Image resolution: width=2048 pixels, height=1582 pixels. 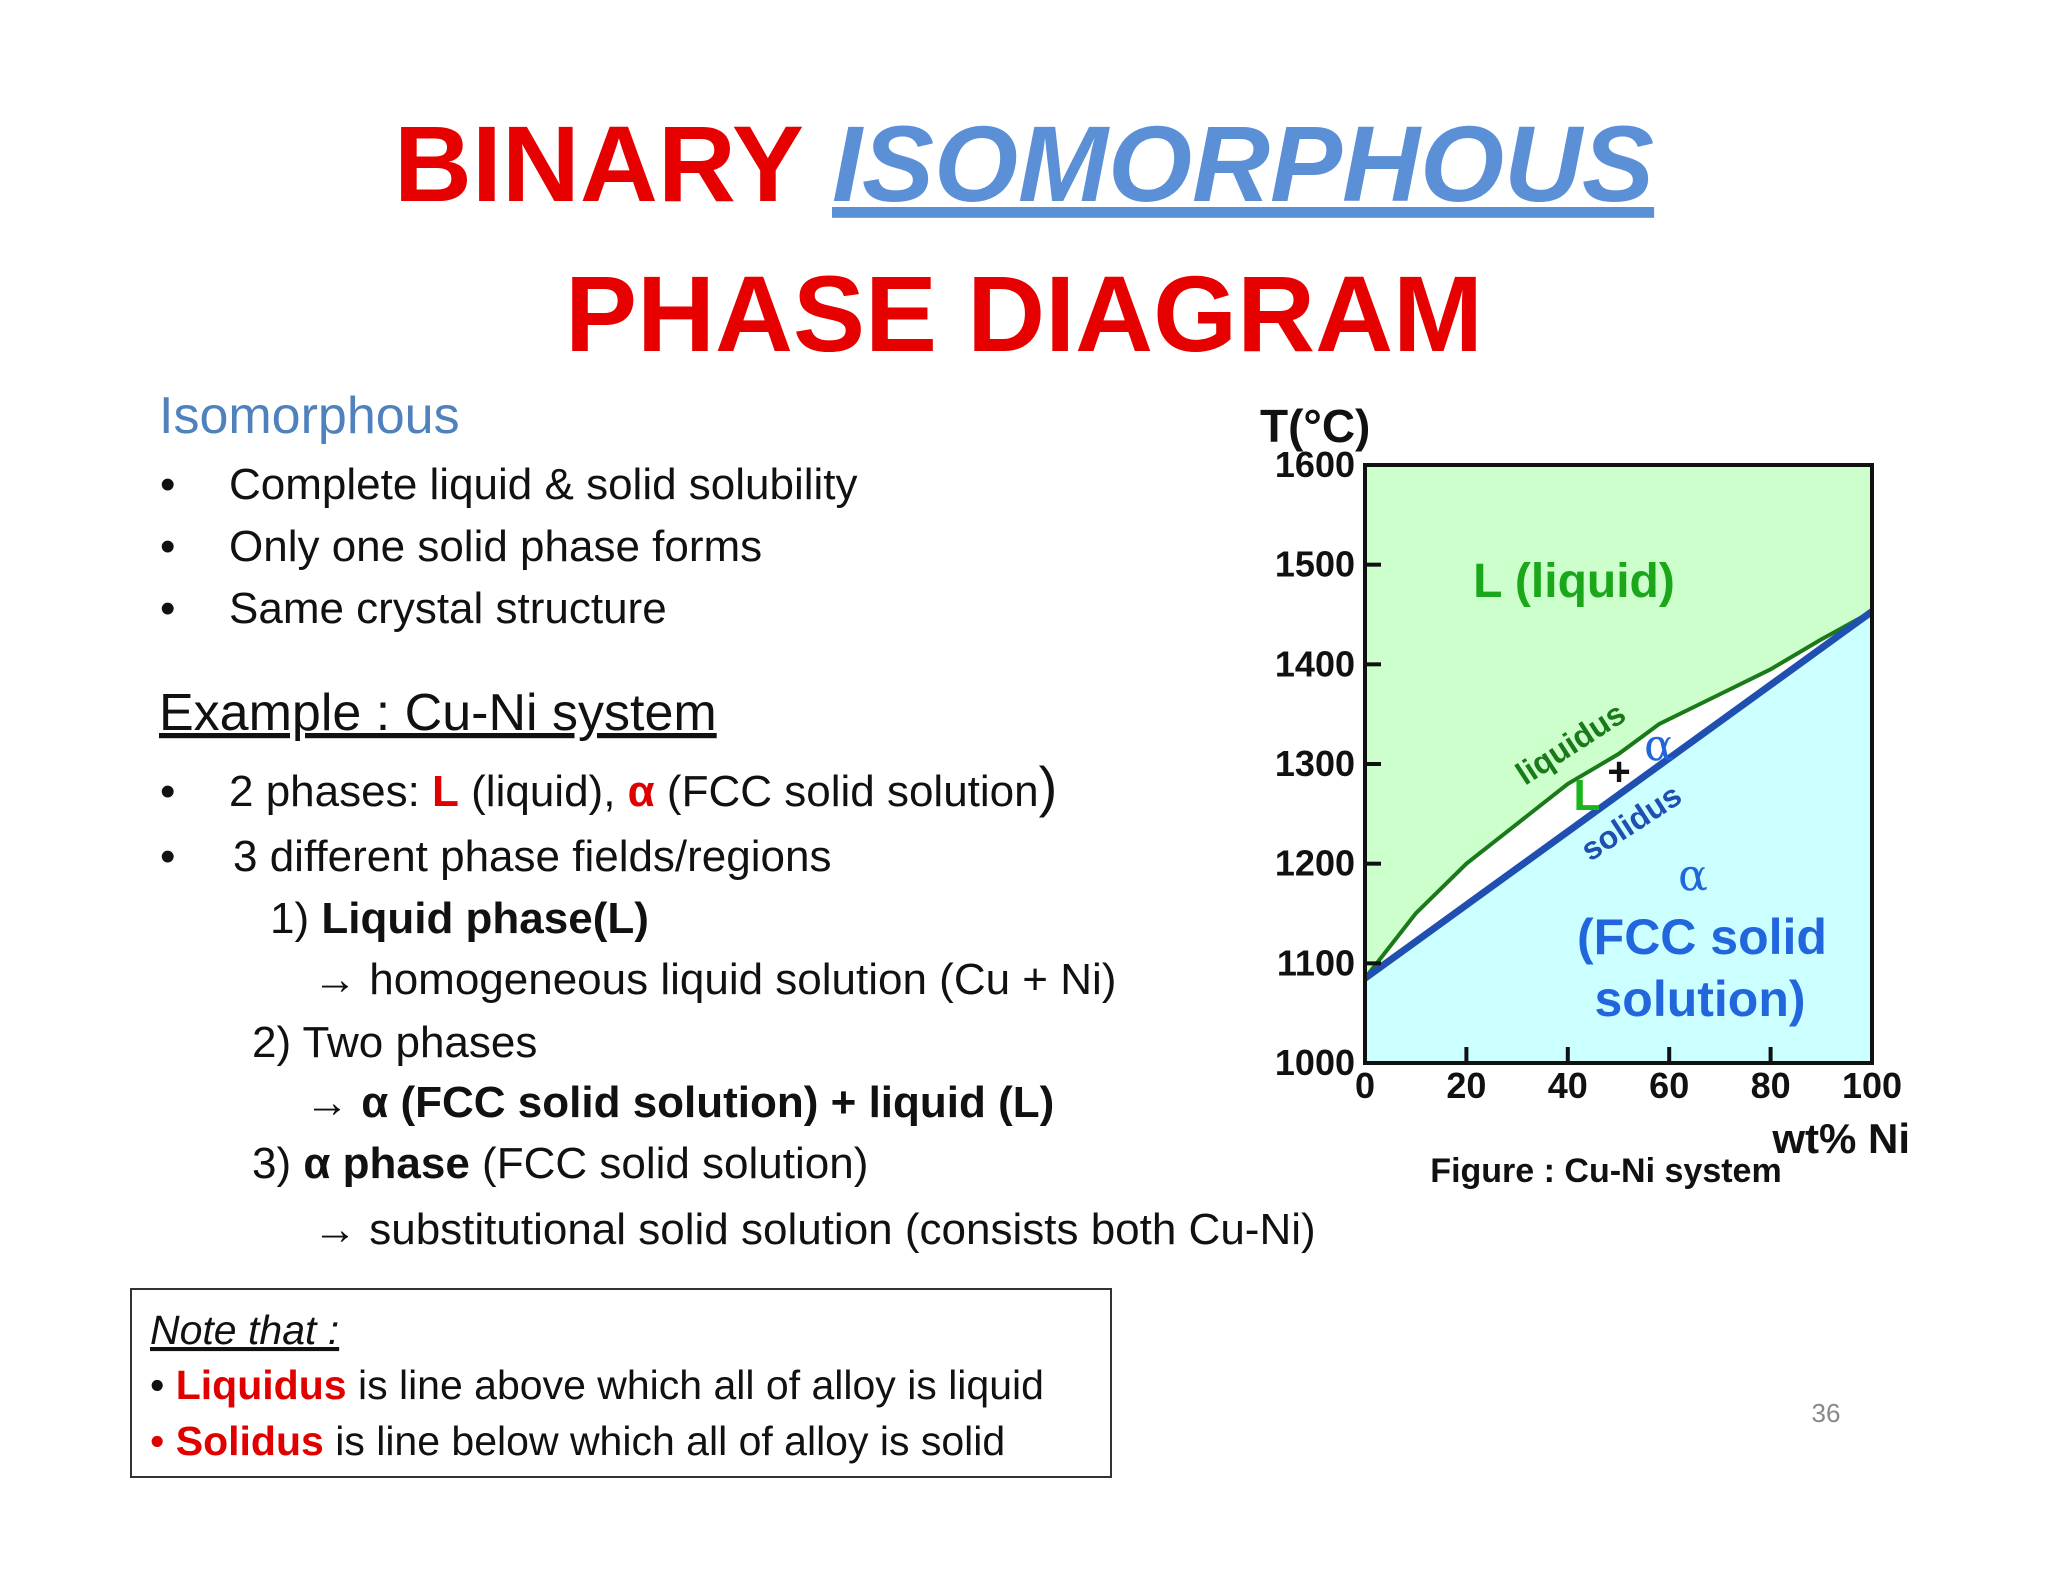 I want to click on title-line2: PHASE DIAGRAM, so click(x=1024, y=313).